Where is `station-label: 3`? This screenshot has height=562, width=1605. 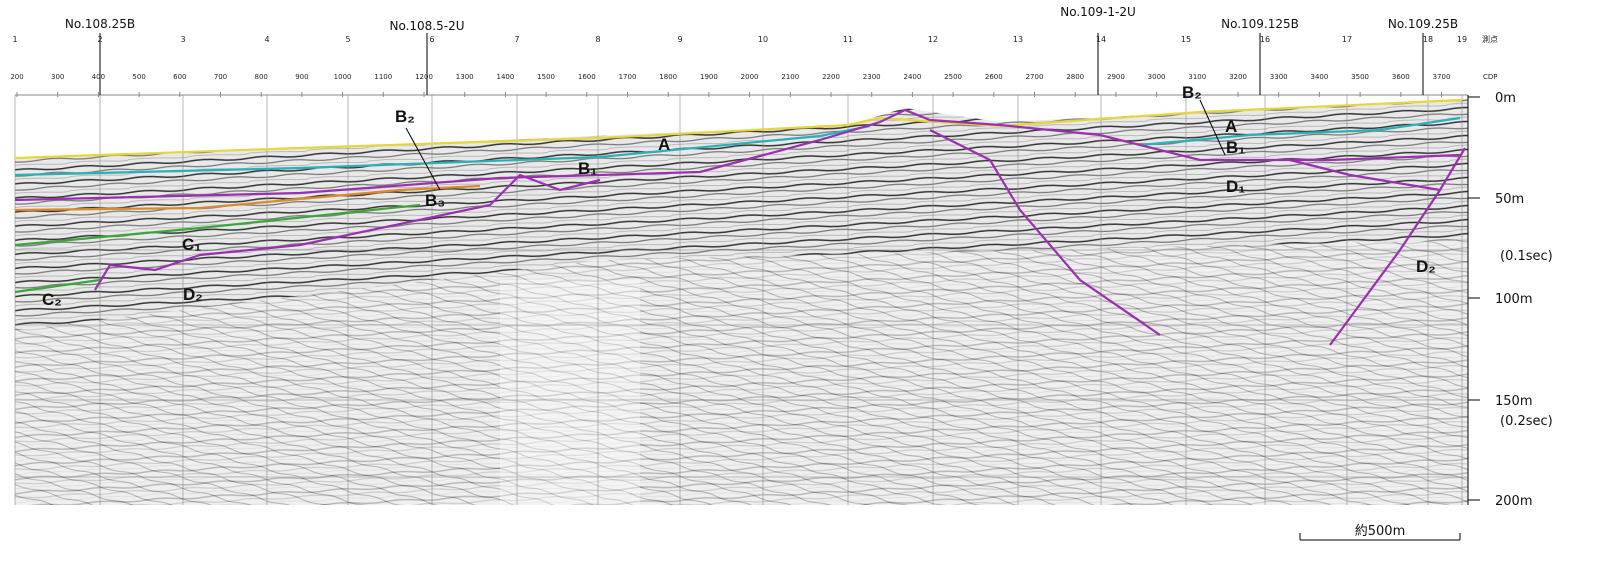 station-label: 3 is located at coordinates (182, 39).